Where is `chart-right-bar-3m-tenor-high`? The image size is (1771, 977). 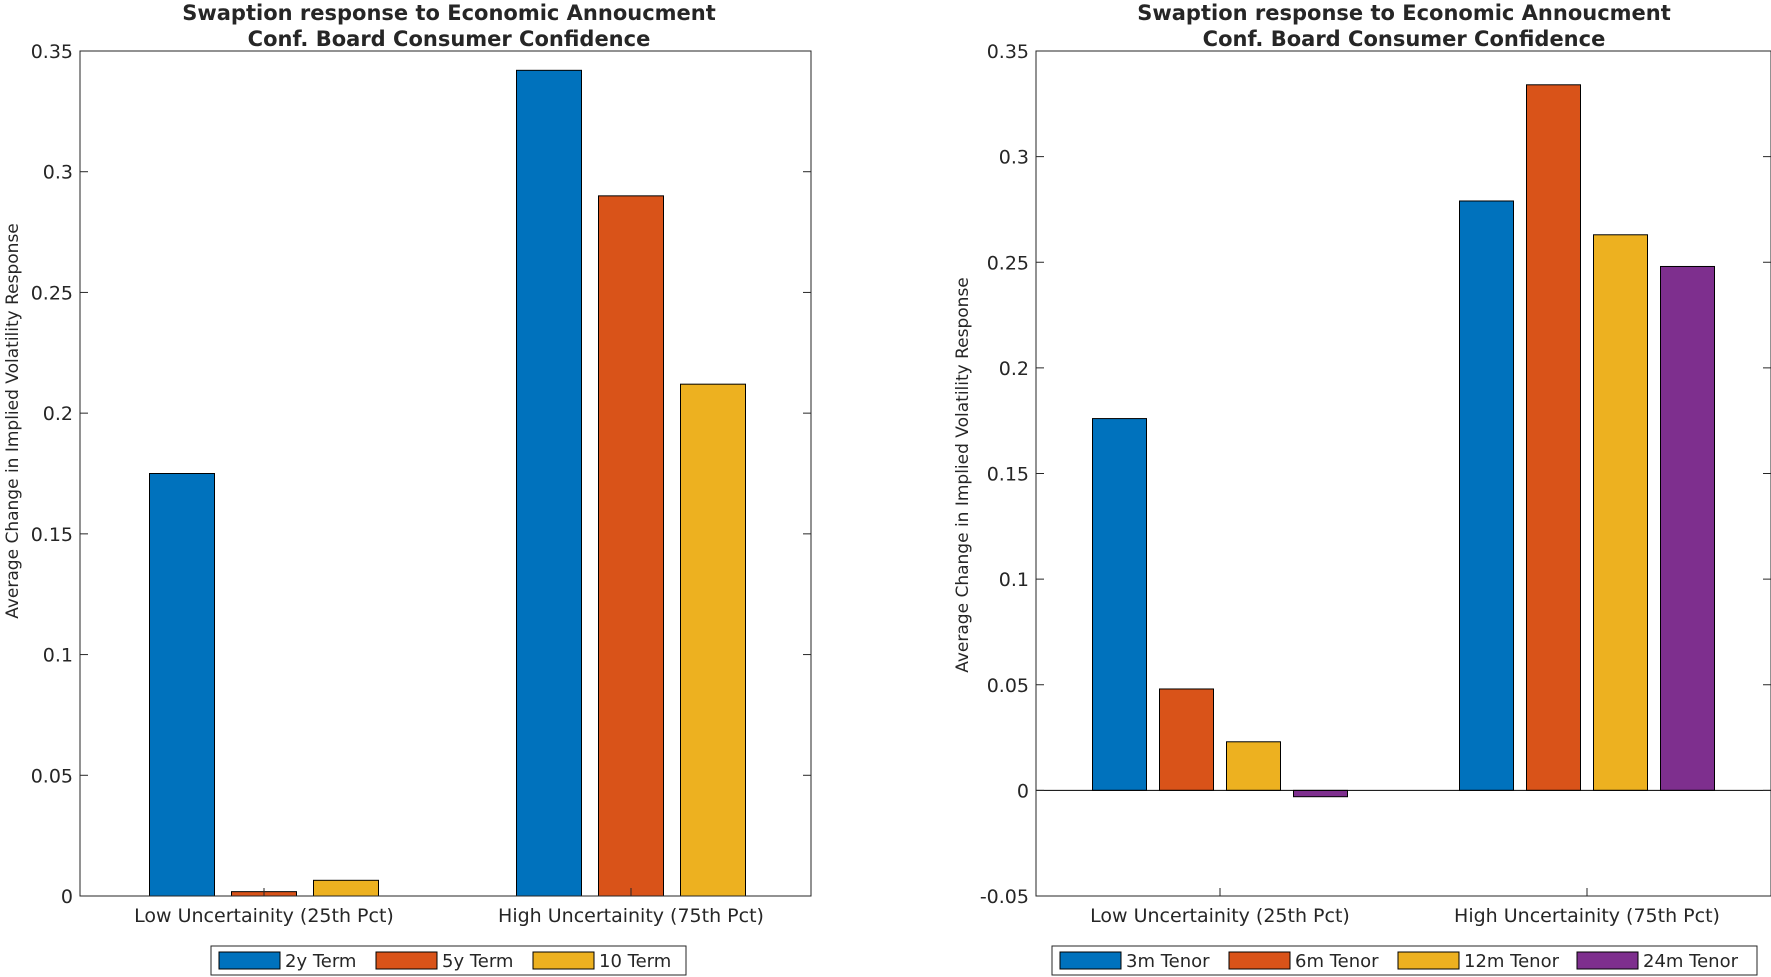 chart-right-bar-3m-tenor-high is located at coordinates (1486, 495).